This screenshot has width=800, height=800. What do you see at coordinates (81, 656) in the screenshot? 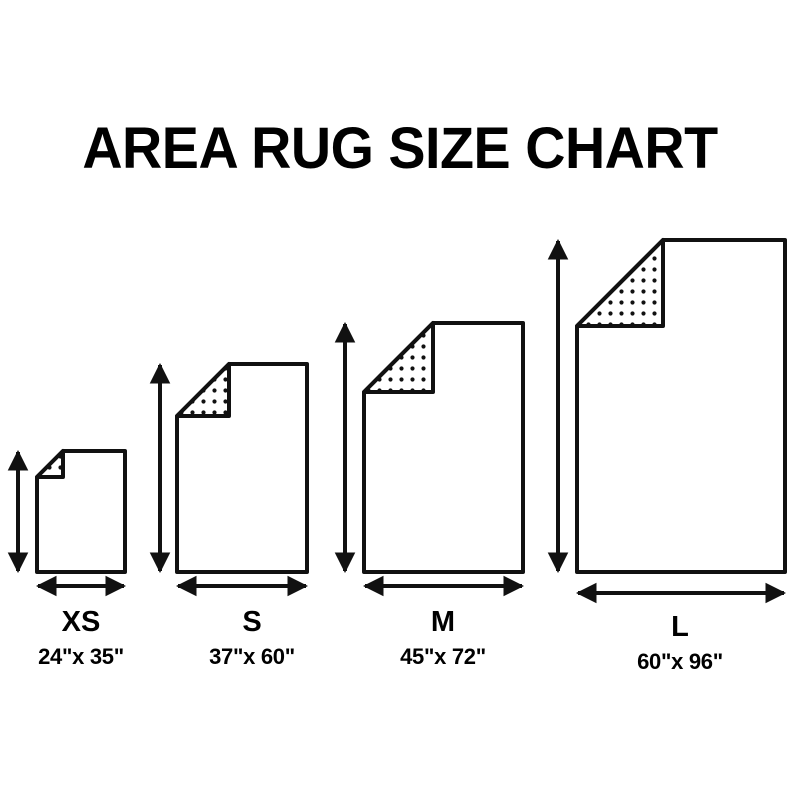
I see `rug-dimensions-label-xs: 24"x 35"` at bounding box center [81, 656].